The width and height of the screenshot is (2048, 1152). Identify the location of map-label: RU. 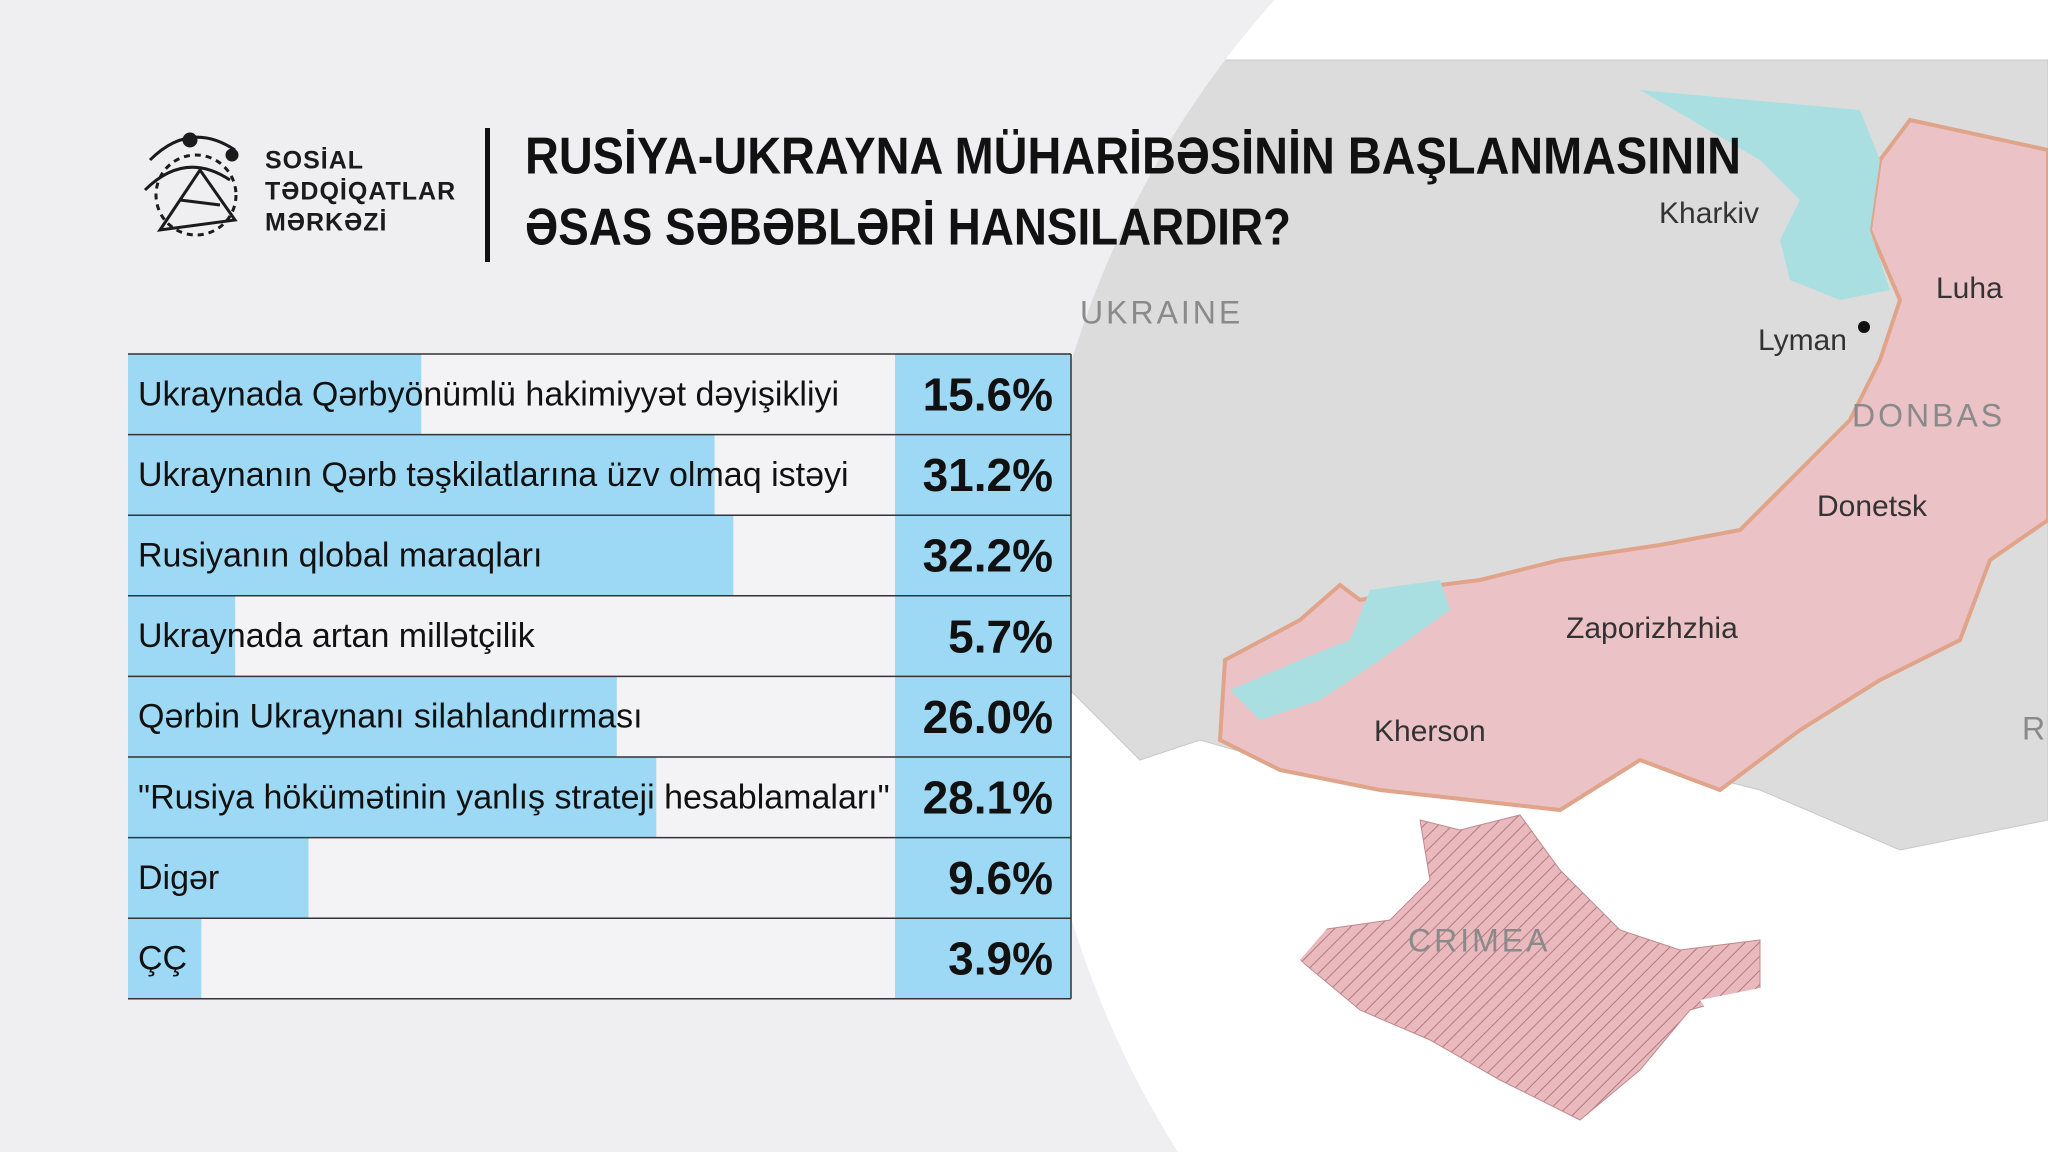
(2035, 728).